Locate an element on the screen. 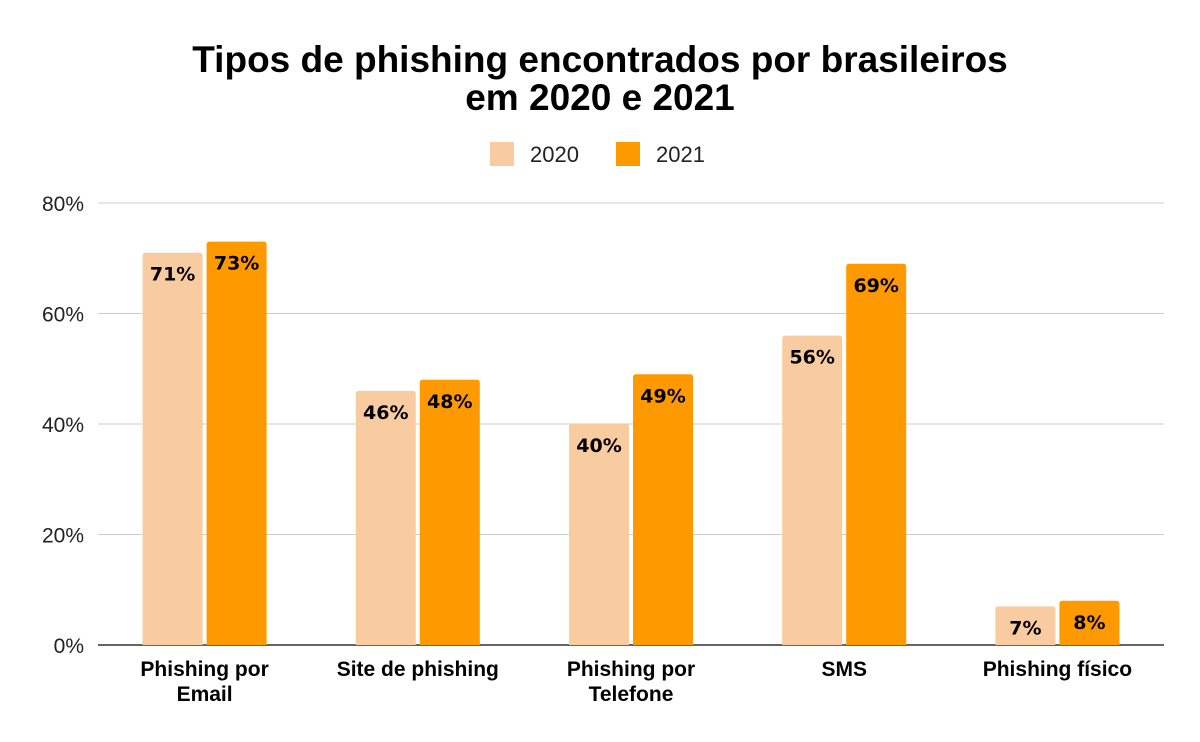 This screenshot has height=742, width=1200. legend-swatch-2020 is located at coordinates (502, 154).